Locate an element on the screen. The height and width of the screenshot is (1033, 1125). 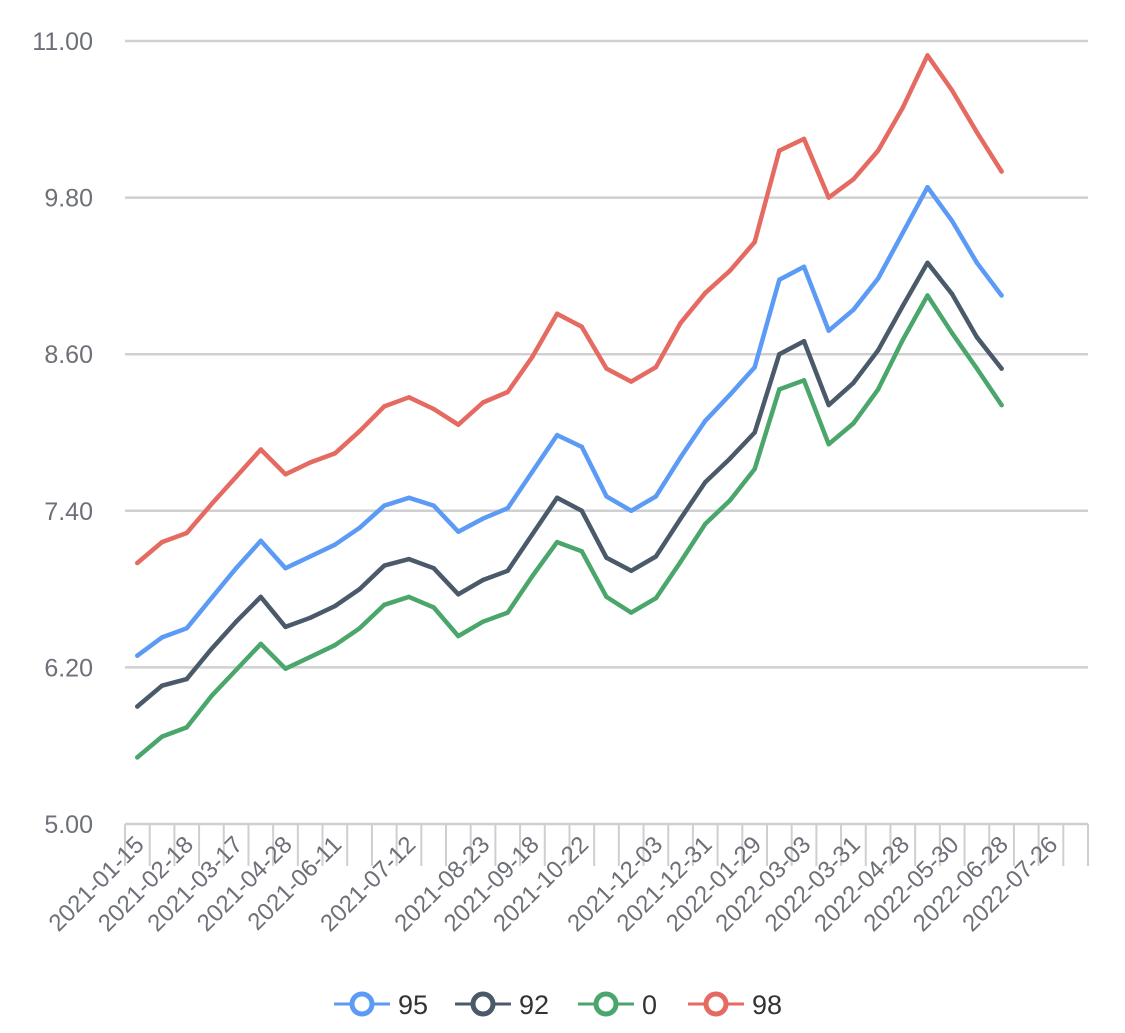
legend-item-95: 95 is located at coordinates (381, 1005).